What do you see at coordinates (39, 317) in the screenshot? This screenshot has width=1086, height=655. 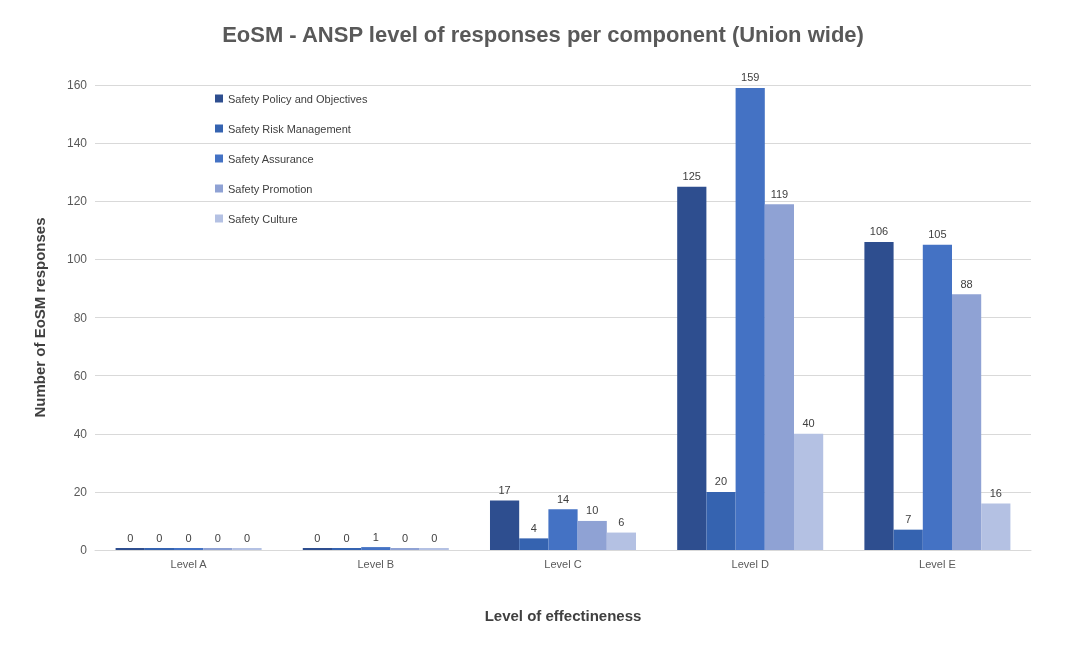 I see `y-axis-title: Number of EoSM responses` at bounding box center [39, 317].